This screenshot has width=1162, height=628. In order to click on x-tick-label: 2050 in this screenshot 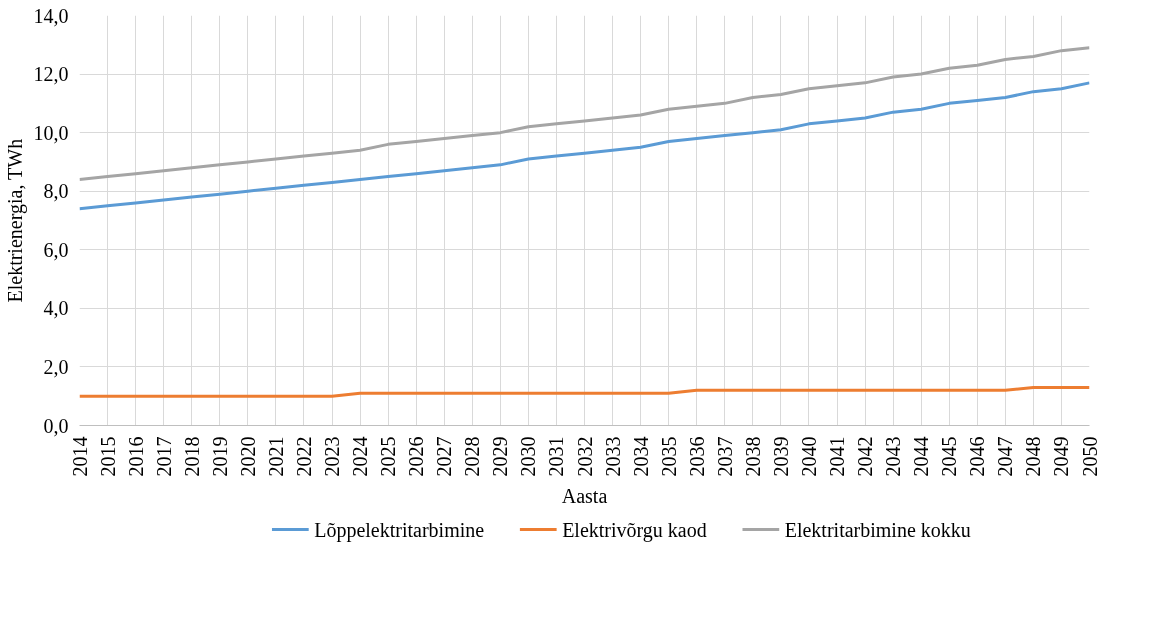, I will do `click(1089, 456)`.